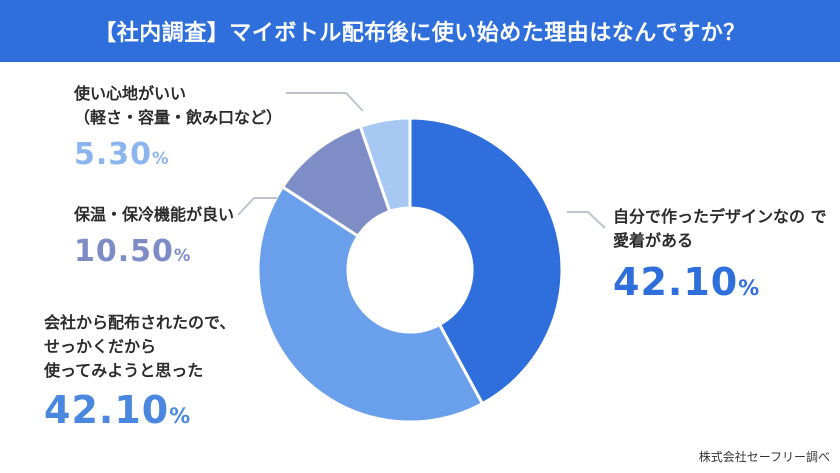 The image size is (840, 473). Describe the element at coordinates (154, 214) in the screenshot. I see `label-insulation-line-1: 保温・保冷機能が良い` at that location.